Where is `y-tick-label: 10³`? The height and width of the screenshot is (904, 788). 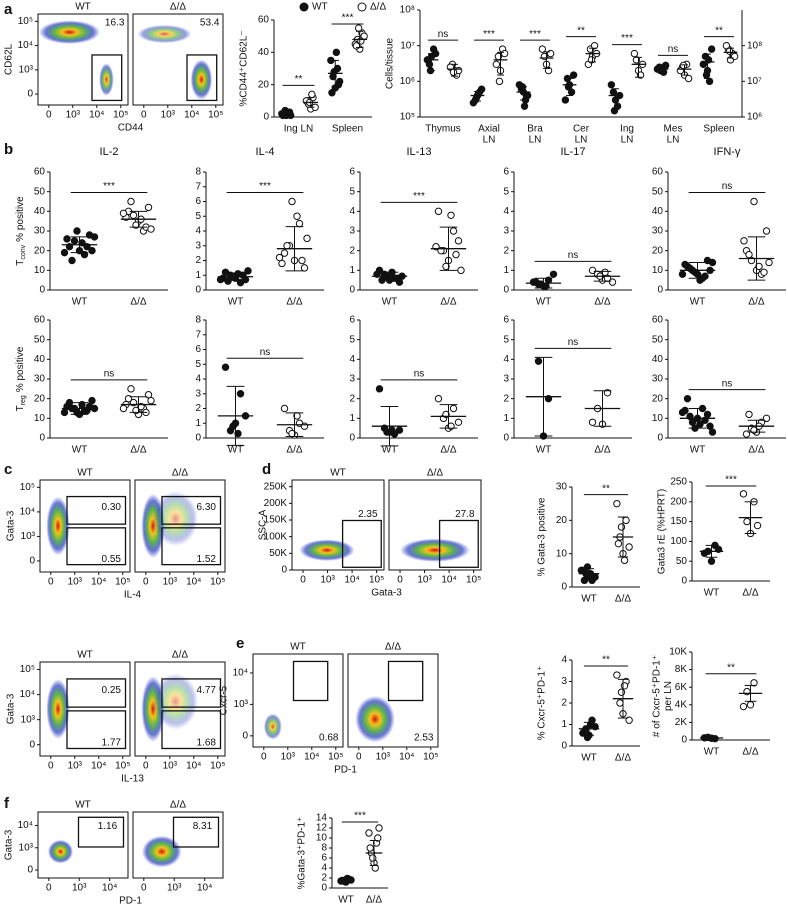
y-tick-label: 10³ is located at coordinates (26, 69).